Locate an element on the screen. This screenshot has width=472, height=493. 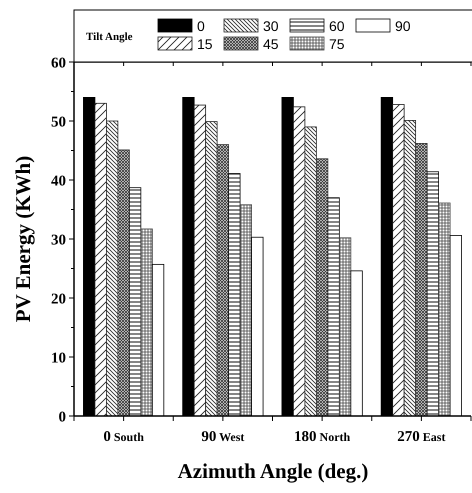
x-tick-label: 270 East is located at coordinates (421, 437).